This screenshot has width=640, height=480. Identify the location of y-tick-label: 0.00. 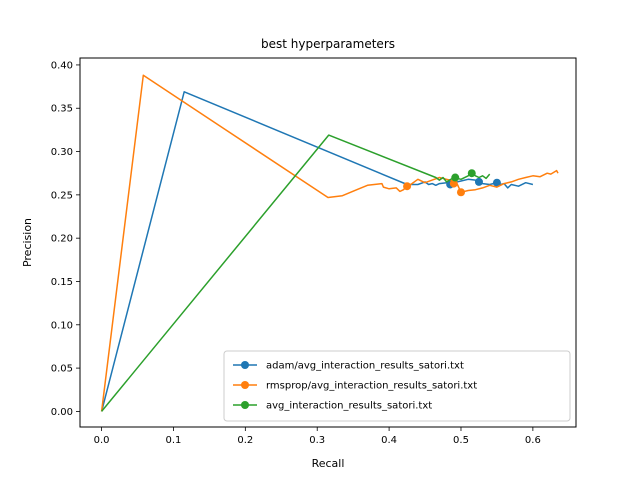
(62, 412).